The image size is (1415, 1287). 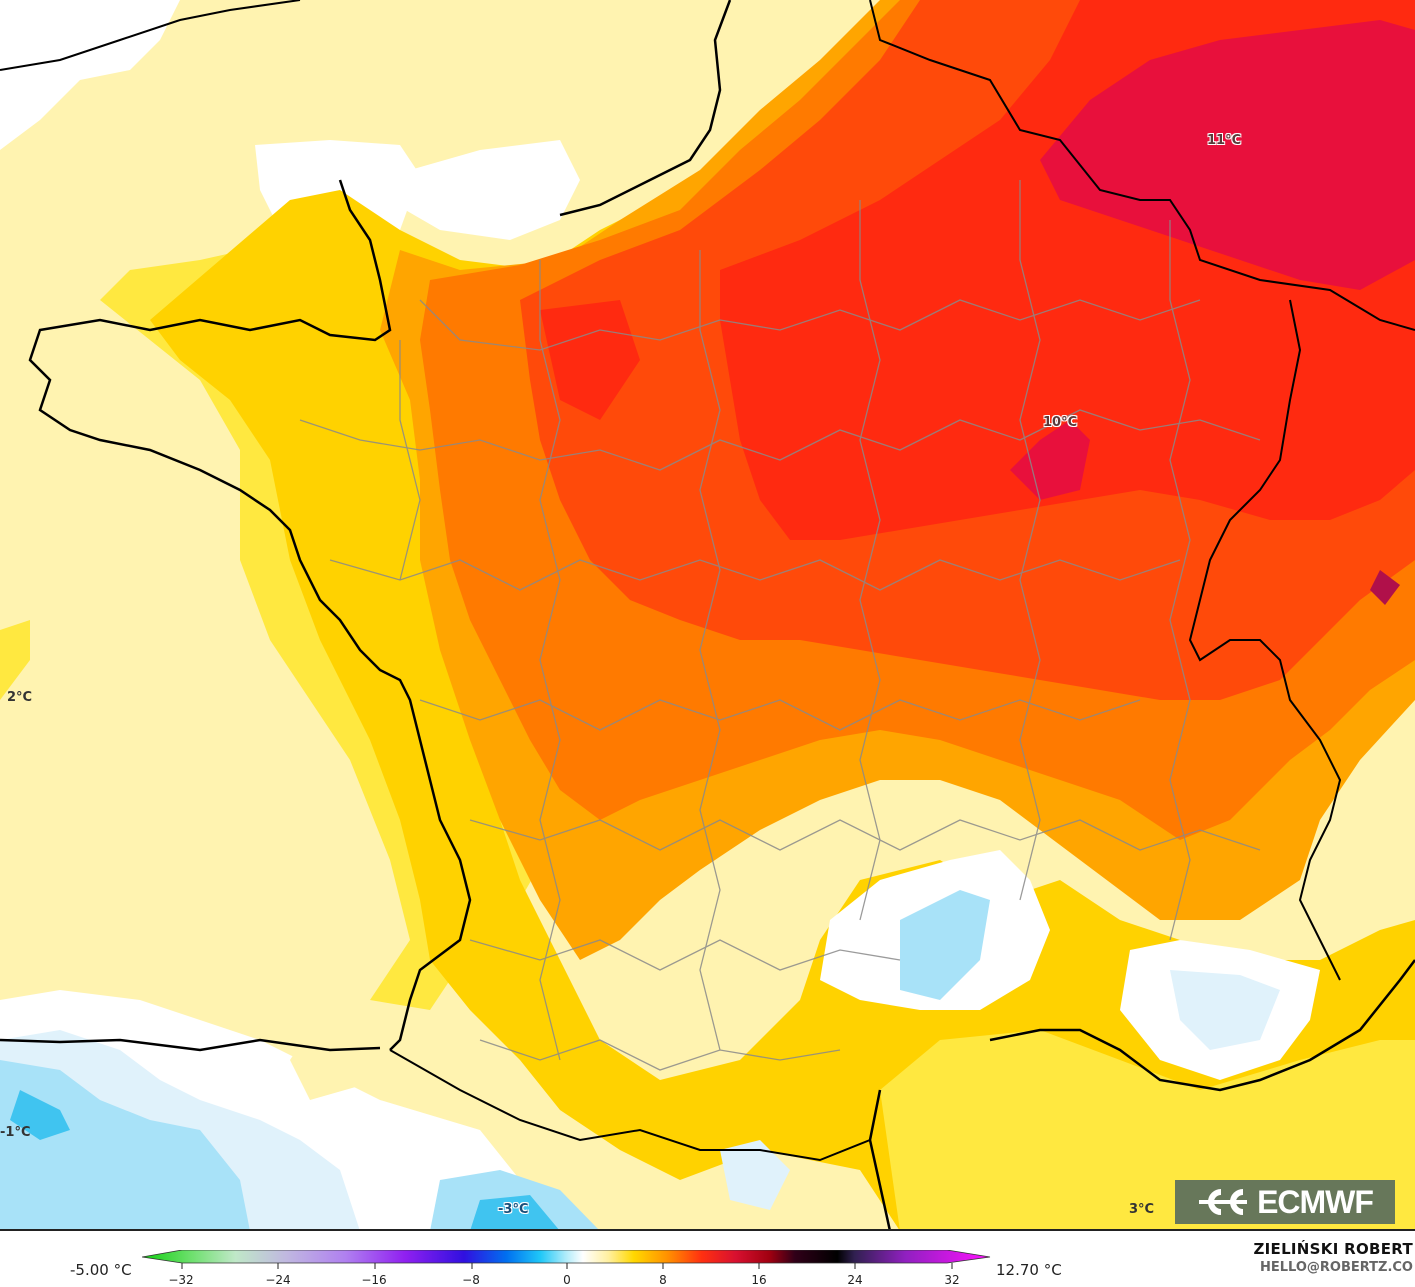 I want to click on author-credit: ZIELIŃSKI ROBERT HELLO@ROBERTZ.CO, so click(x=1333, y=1257).